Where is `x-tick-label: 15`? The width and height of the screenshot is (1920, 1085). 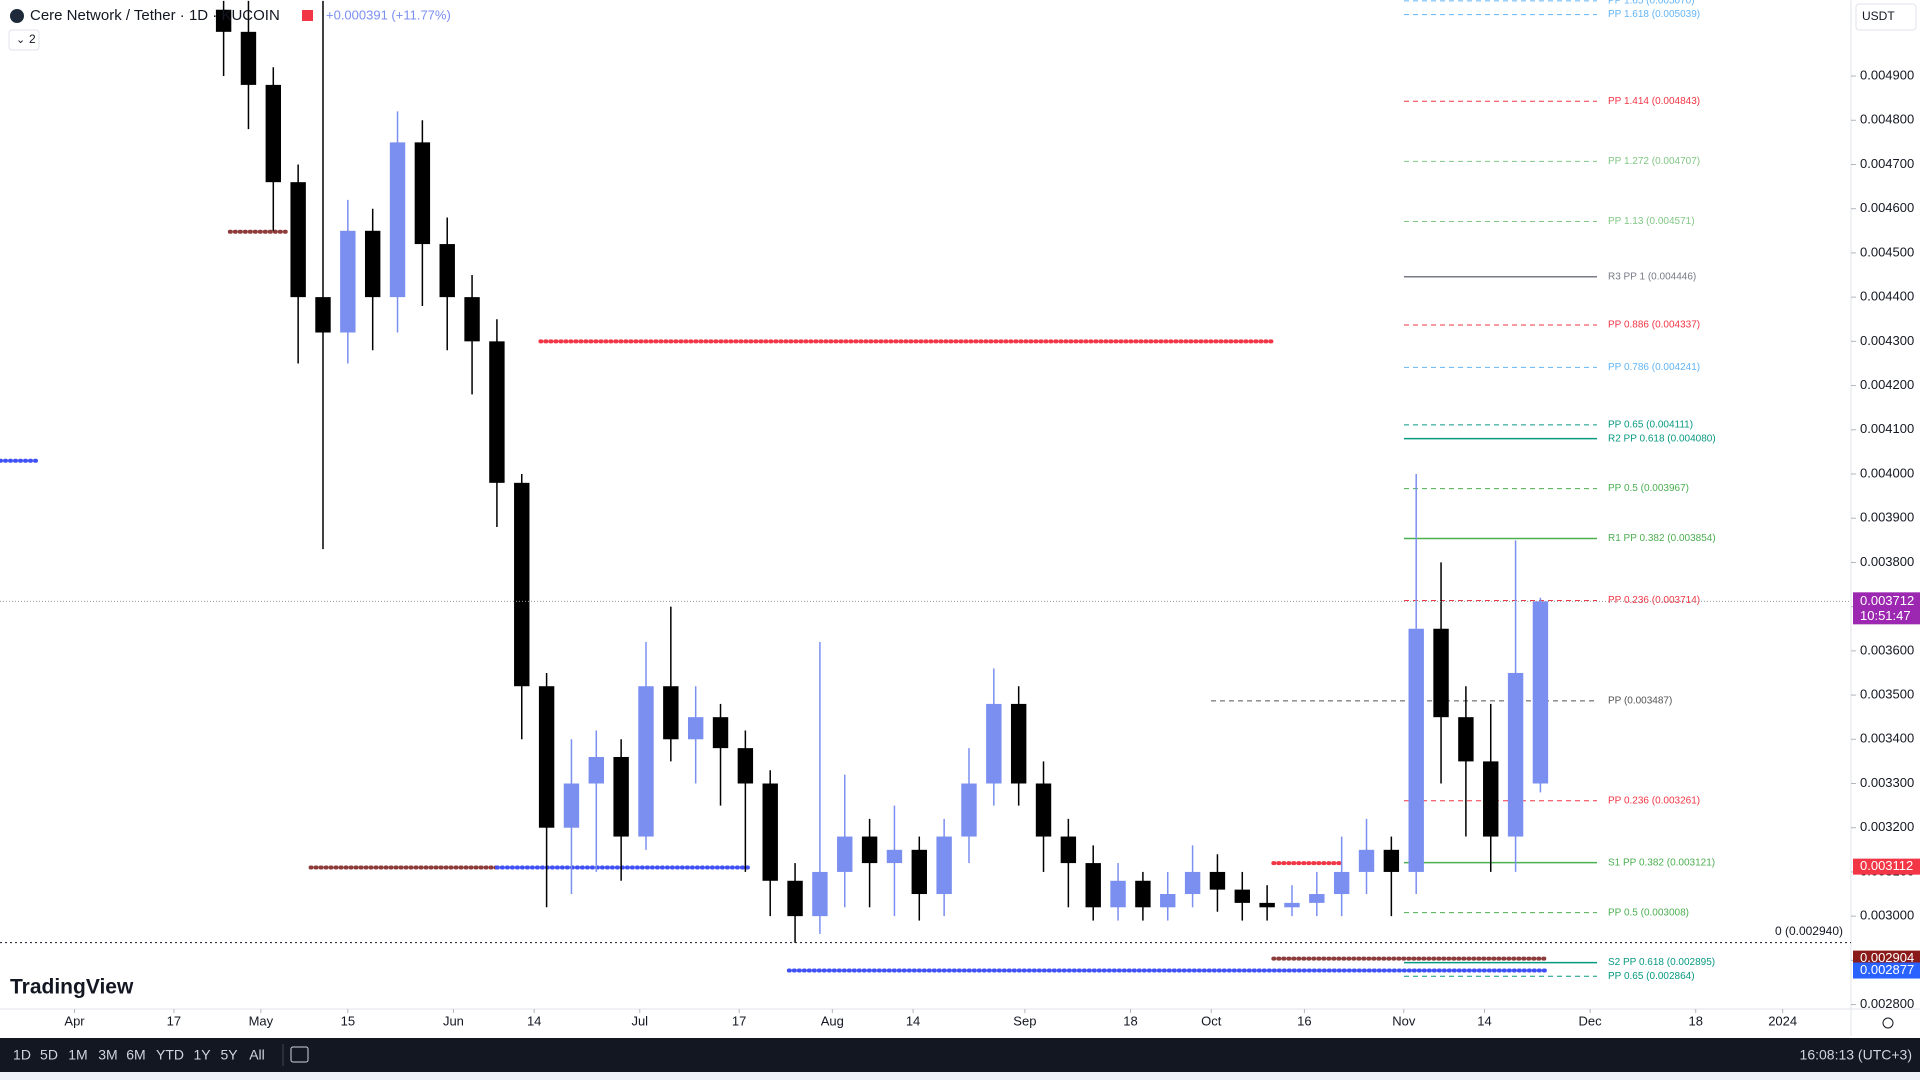 x-tick-label: 15 is located at coordinates (348, 1020).